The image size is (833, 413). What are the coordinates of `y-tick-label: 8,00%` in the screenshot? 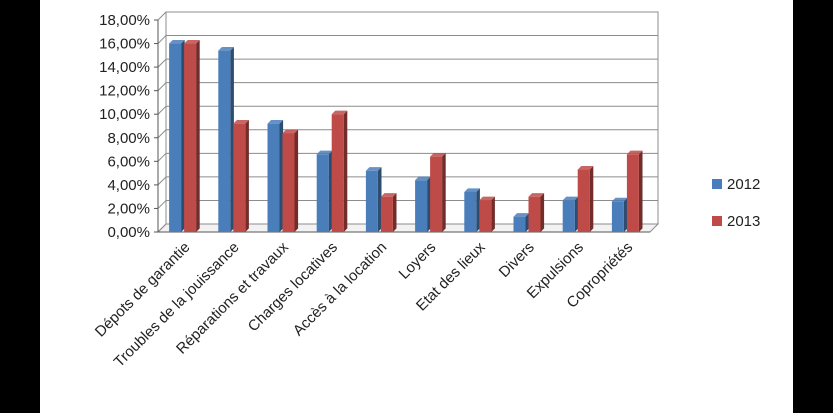 It's located at (128, 138).